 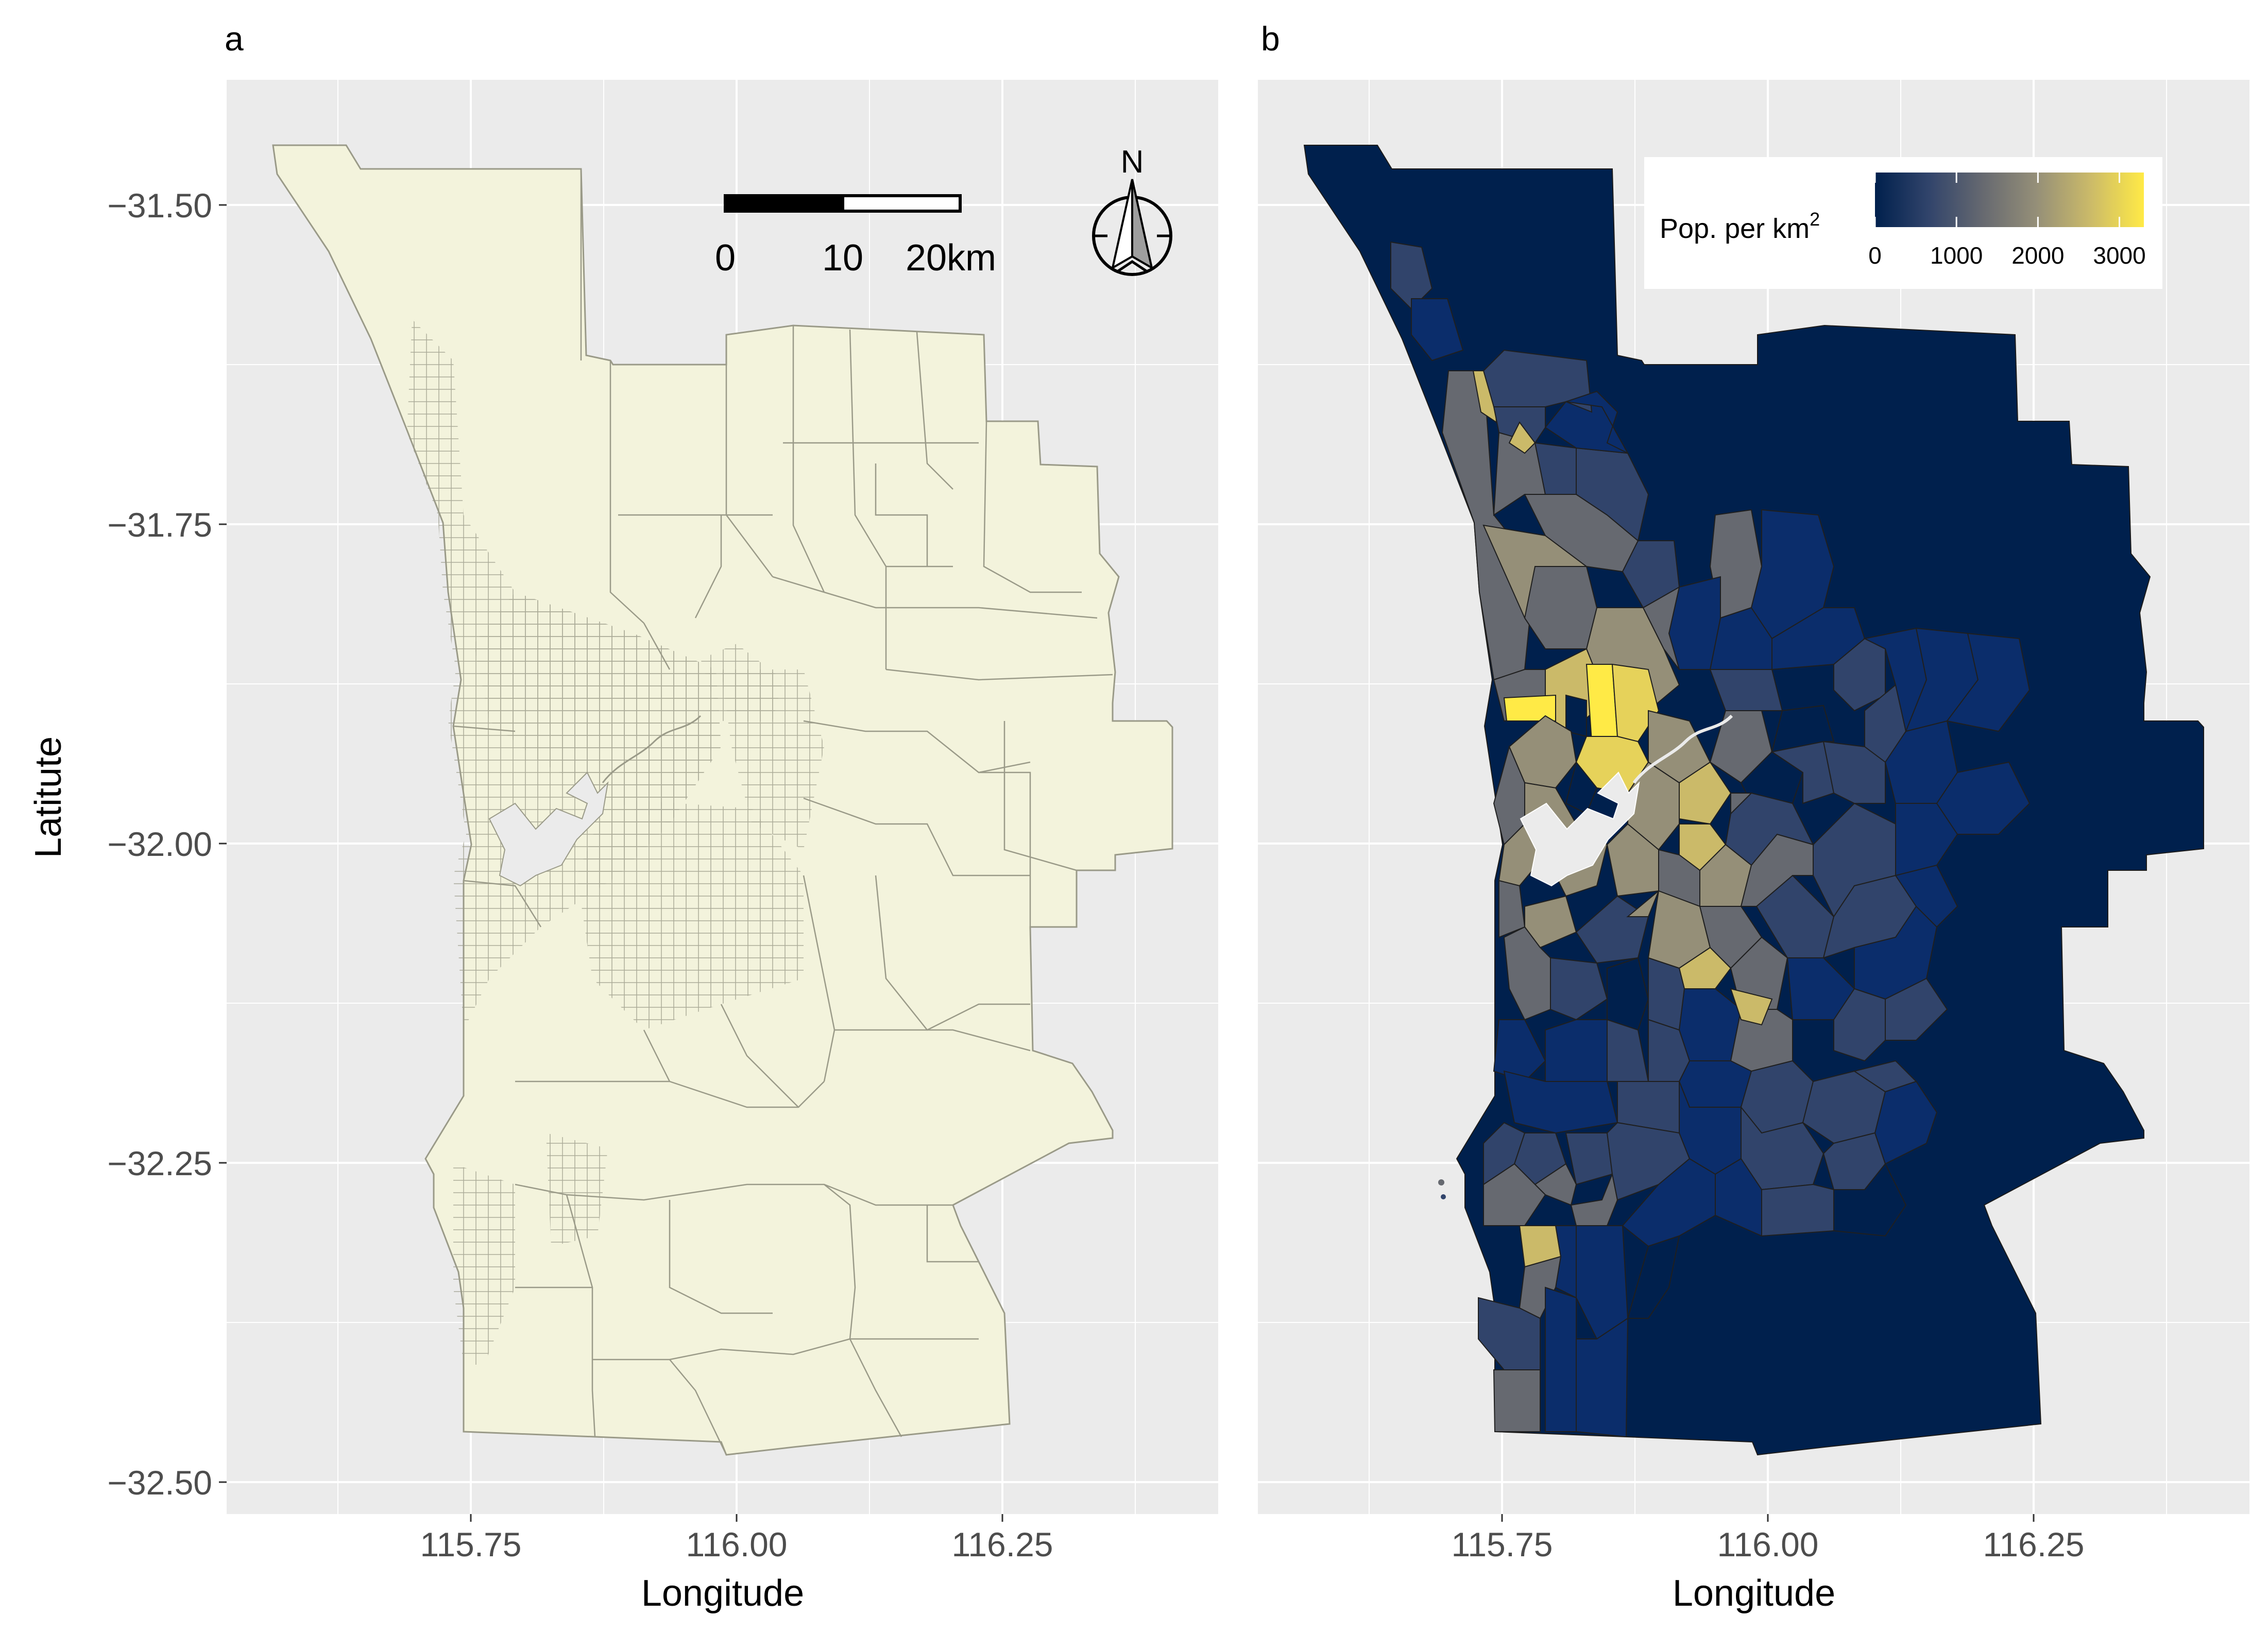 I want to click on panel-a-river-channel, so click(x=652, y=749).